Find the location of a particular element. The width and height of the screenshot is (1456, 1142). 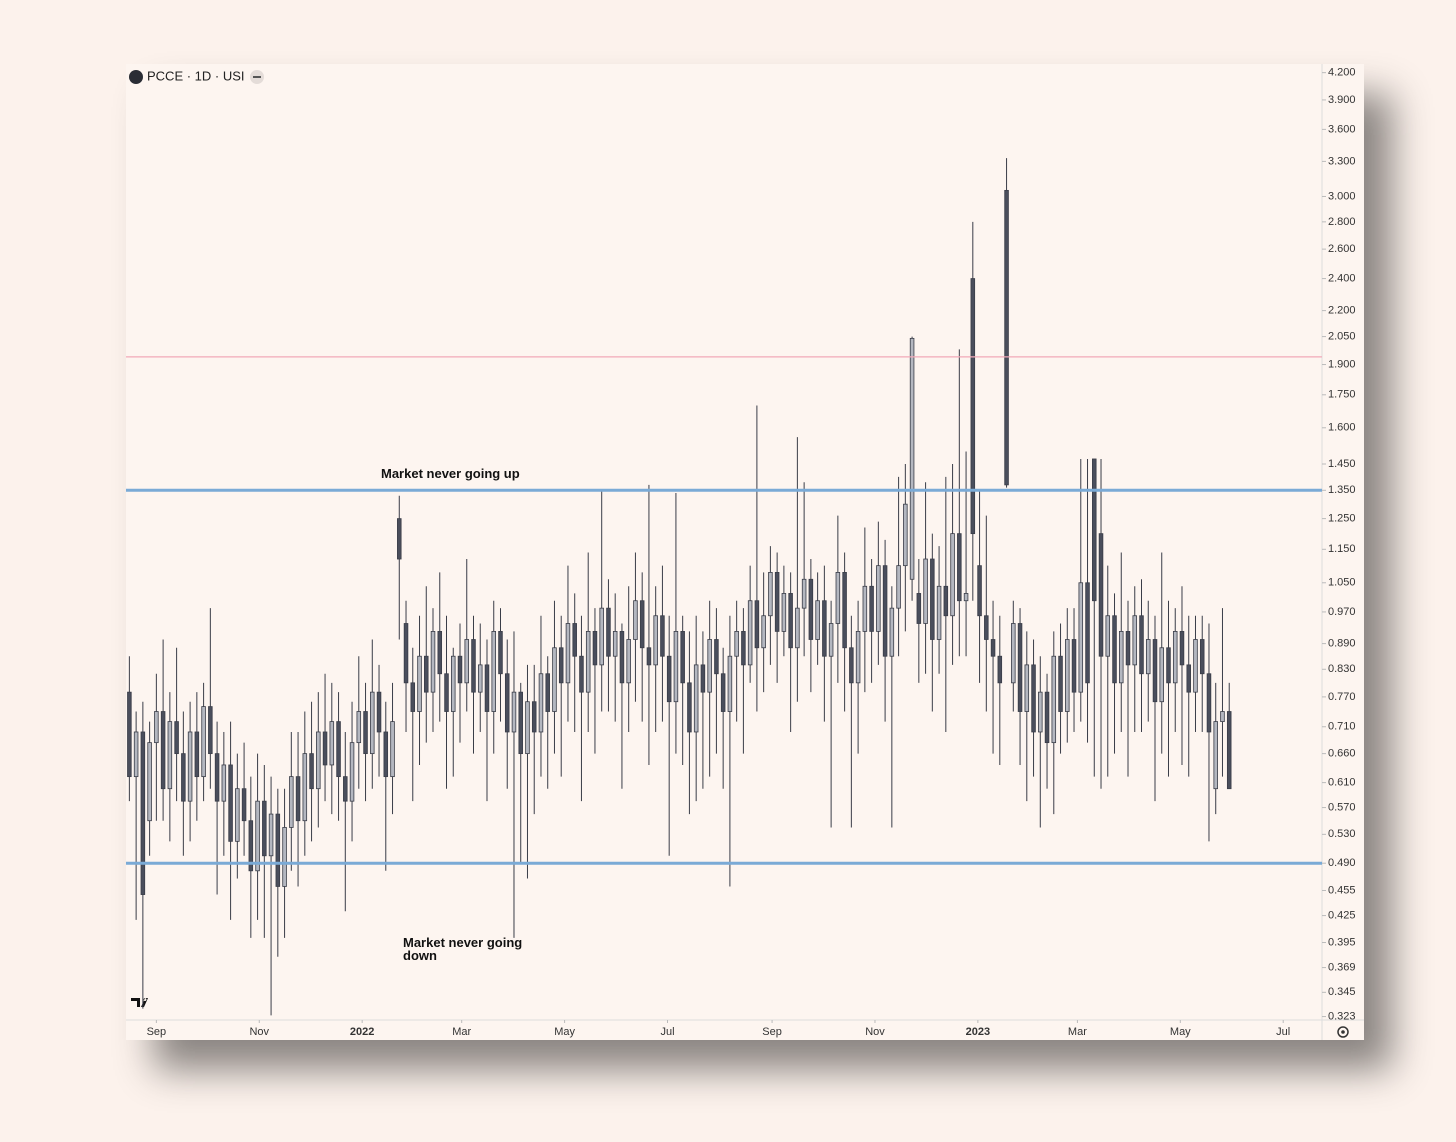

x-tick-label: Nov is located at coordinates (875, 1032).